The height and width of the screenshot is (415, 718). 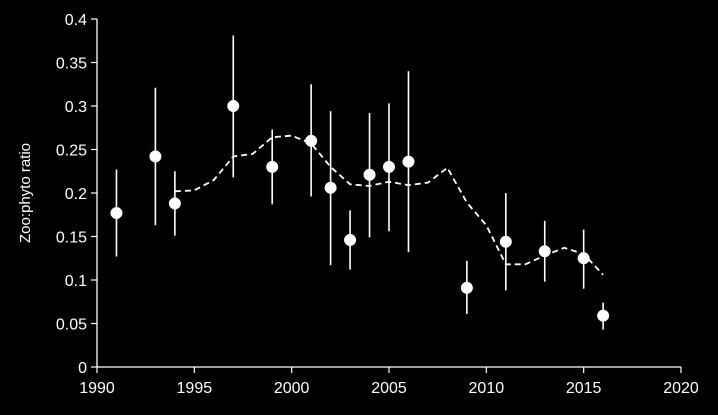 I want to click on x-tick-label: 2000, so click(x=292, y=388).